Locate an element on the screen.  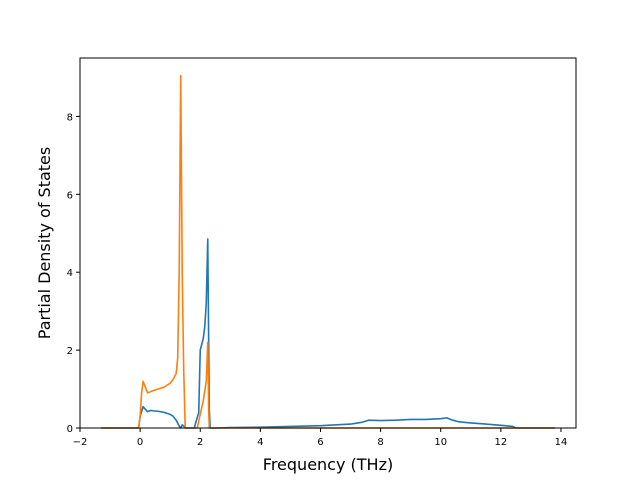
x-tick-label: 12 is located at coordinates (500, 442).